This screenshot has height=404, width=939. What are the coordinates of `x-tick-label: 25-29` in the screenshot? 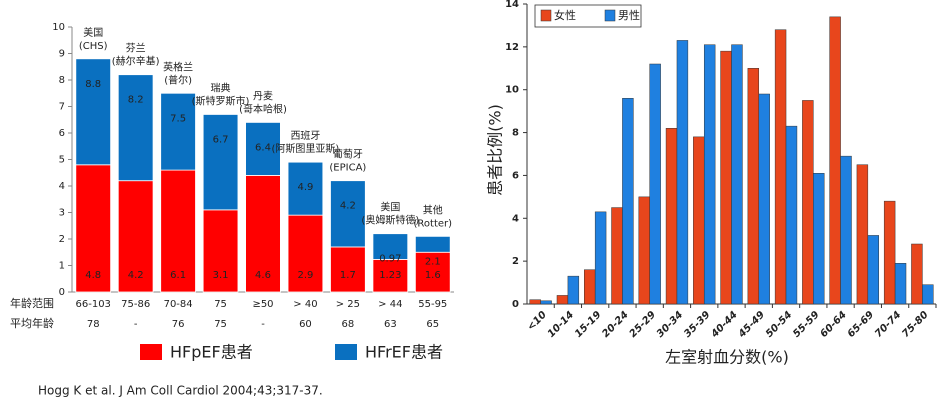 It's located at (643, 324).